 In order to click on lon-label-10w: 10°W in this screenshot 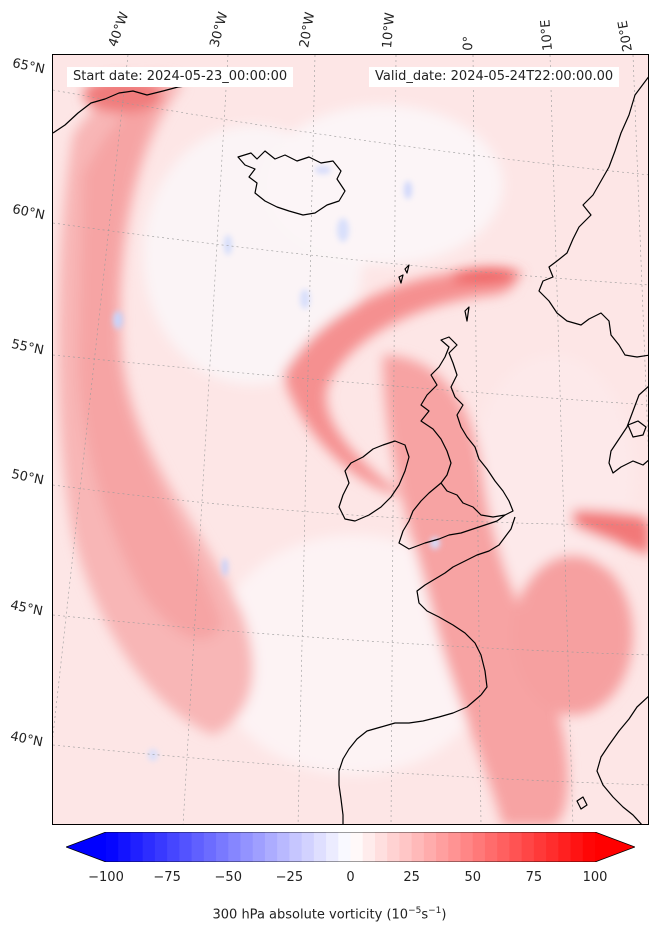, I will do `click(389, 30)`.